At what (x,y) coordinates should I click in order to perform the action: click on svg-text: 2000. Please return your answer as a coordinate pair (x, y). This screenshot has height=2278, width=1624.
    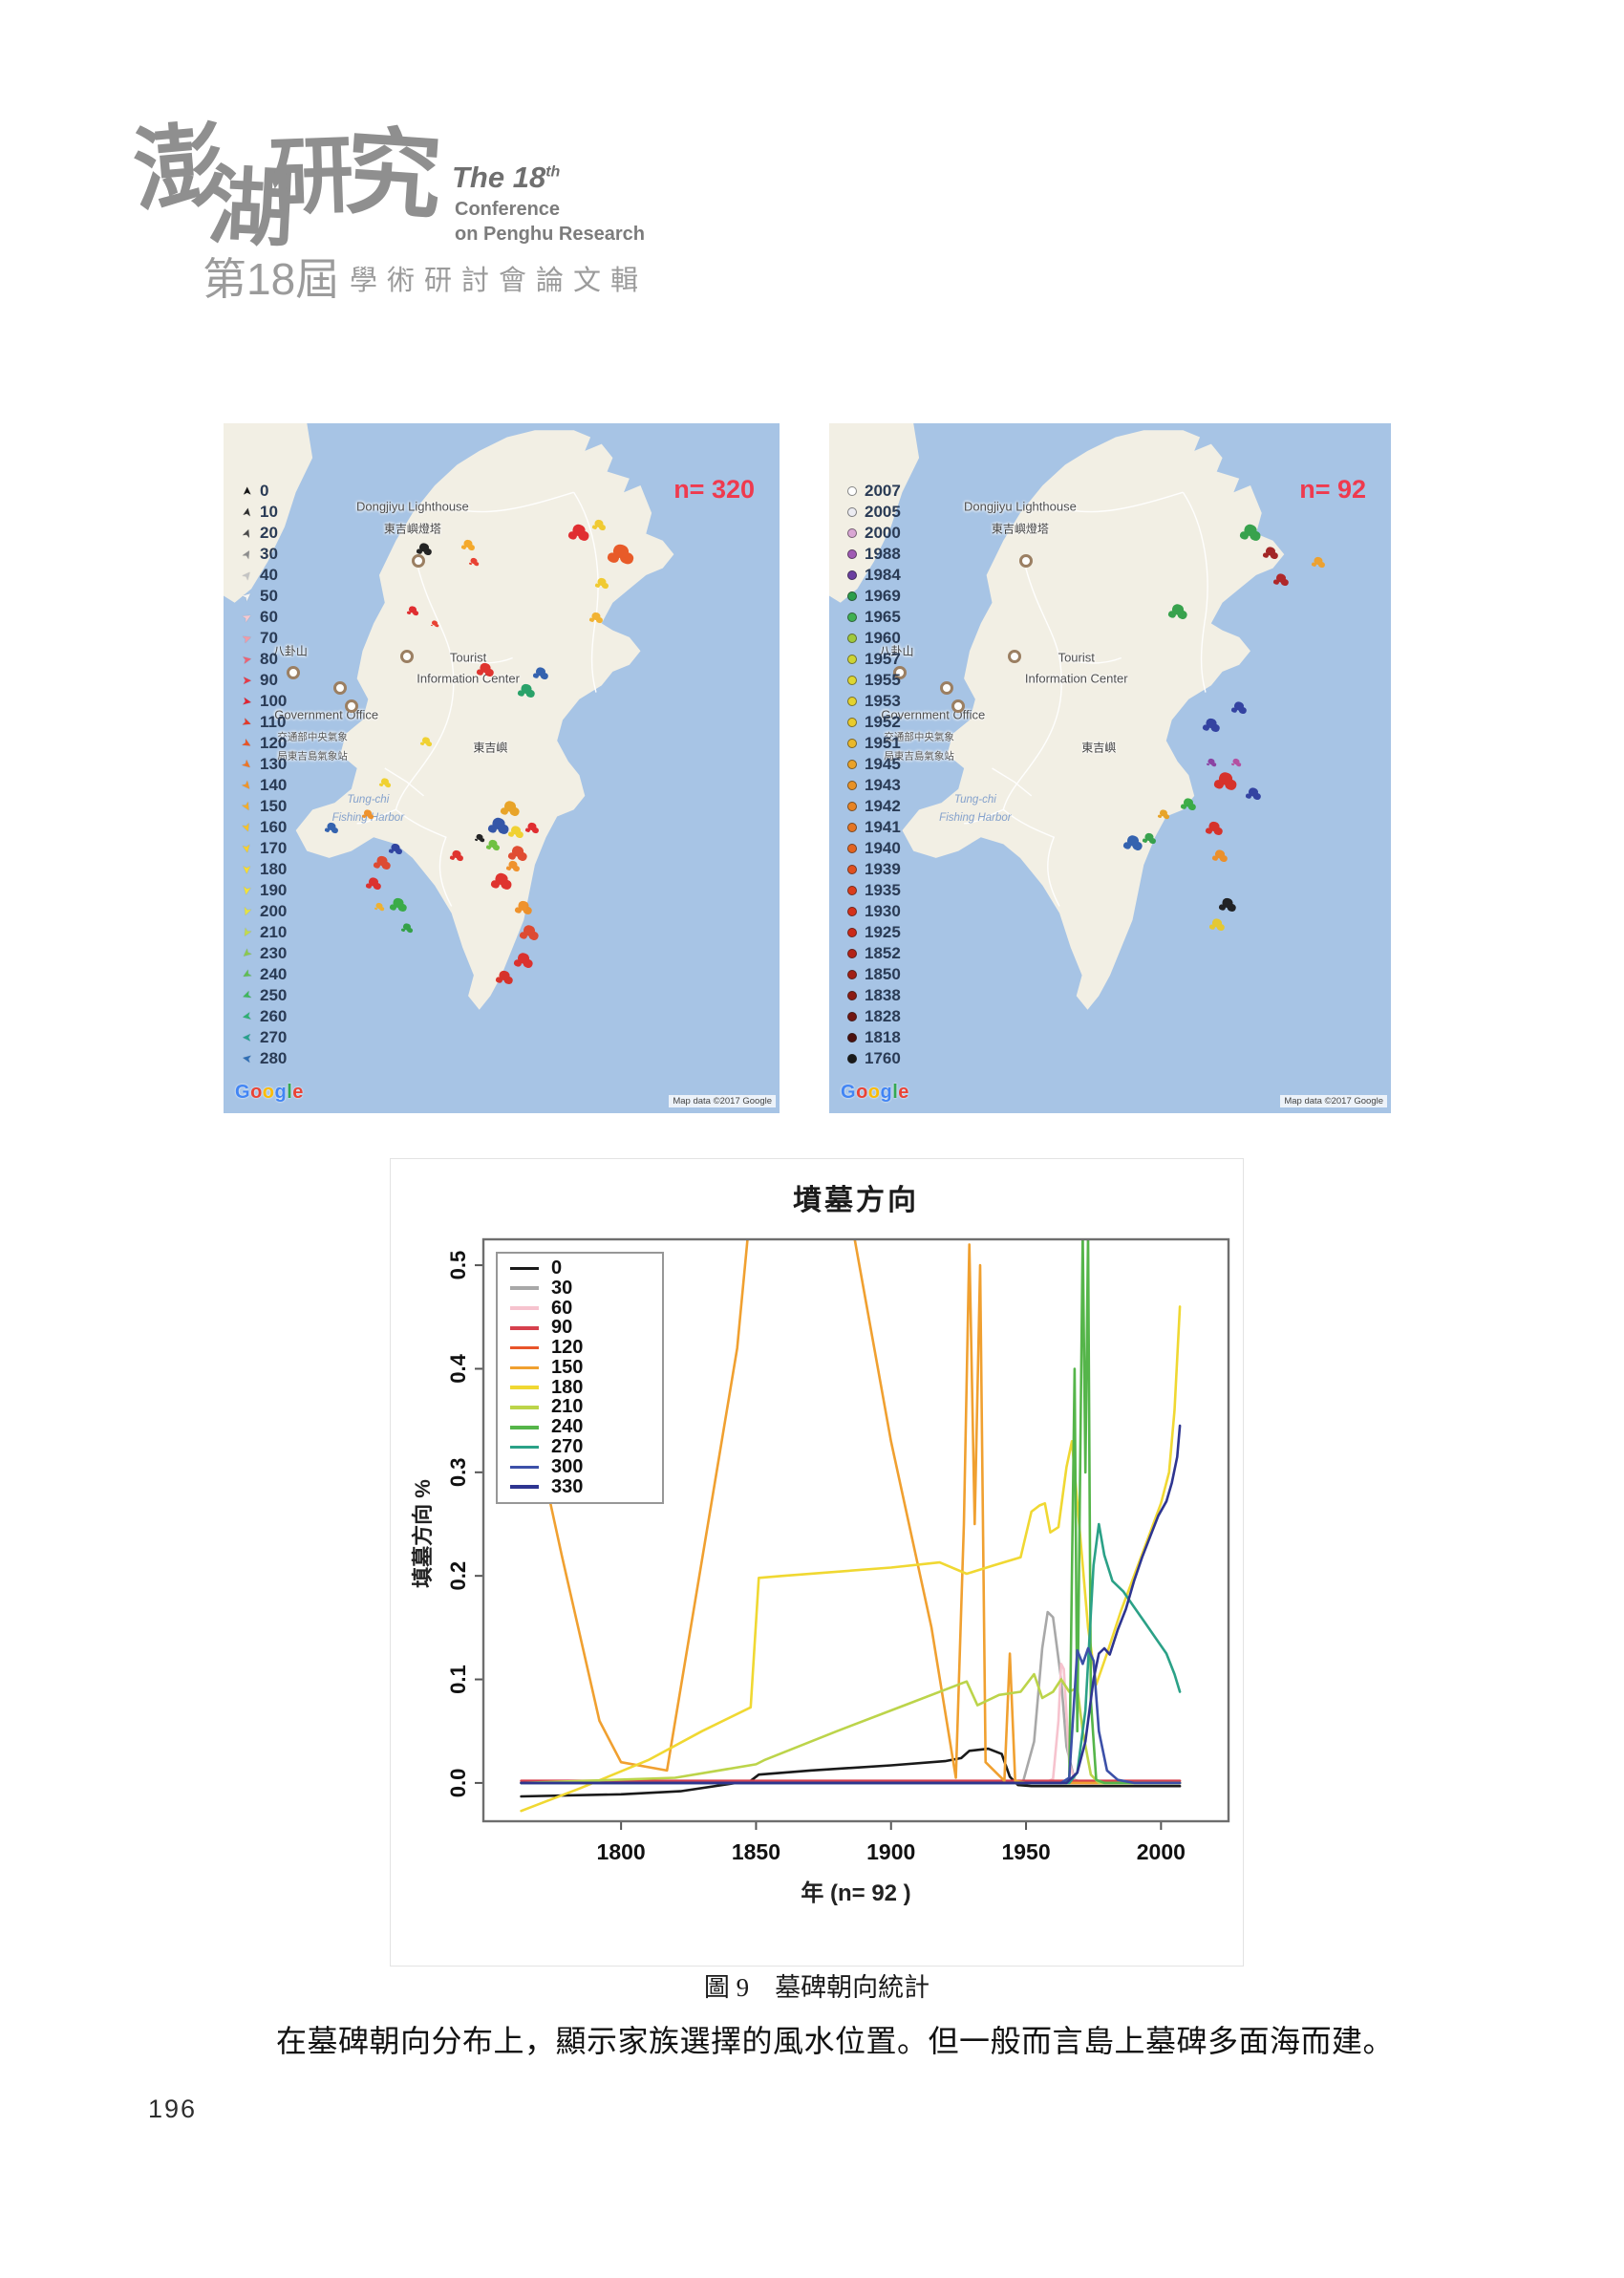
    Looking at the image, I should click on (1162, 1851).